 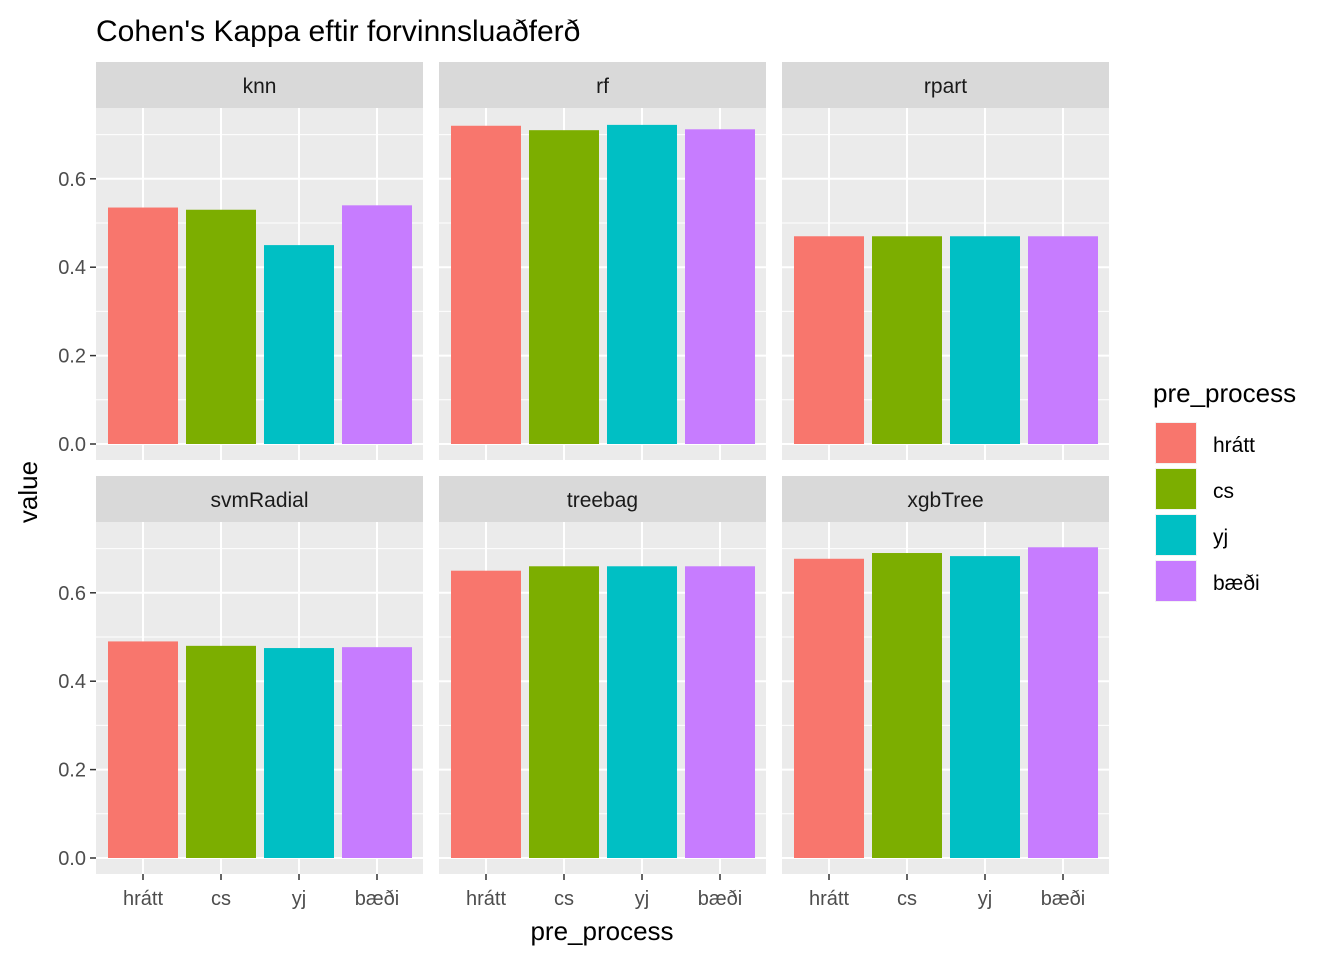 What do you see at coordinates (28, 492) in the screenshot?
I see `y-axis-title: value` at bounding box center [28, 492].